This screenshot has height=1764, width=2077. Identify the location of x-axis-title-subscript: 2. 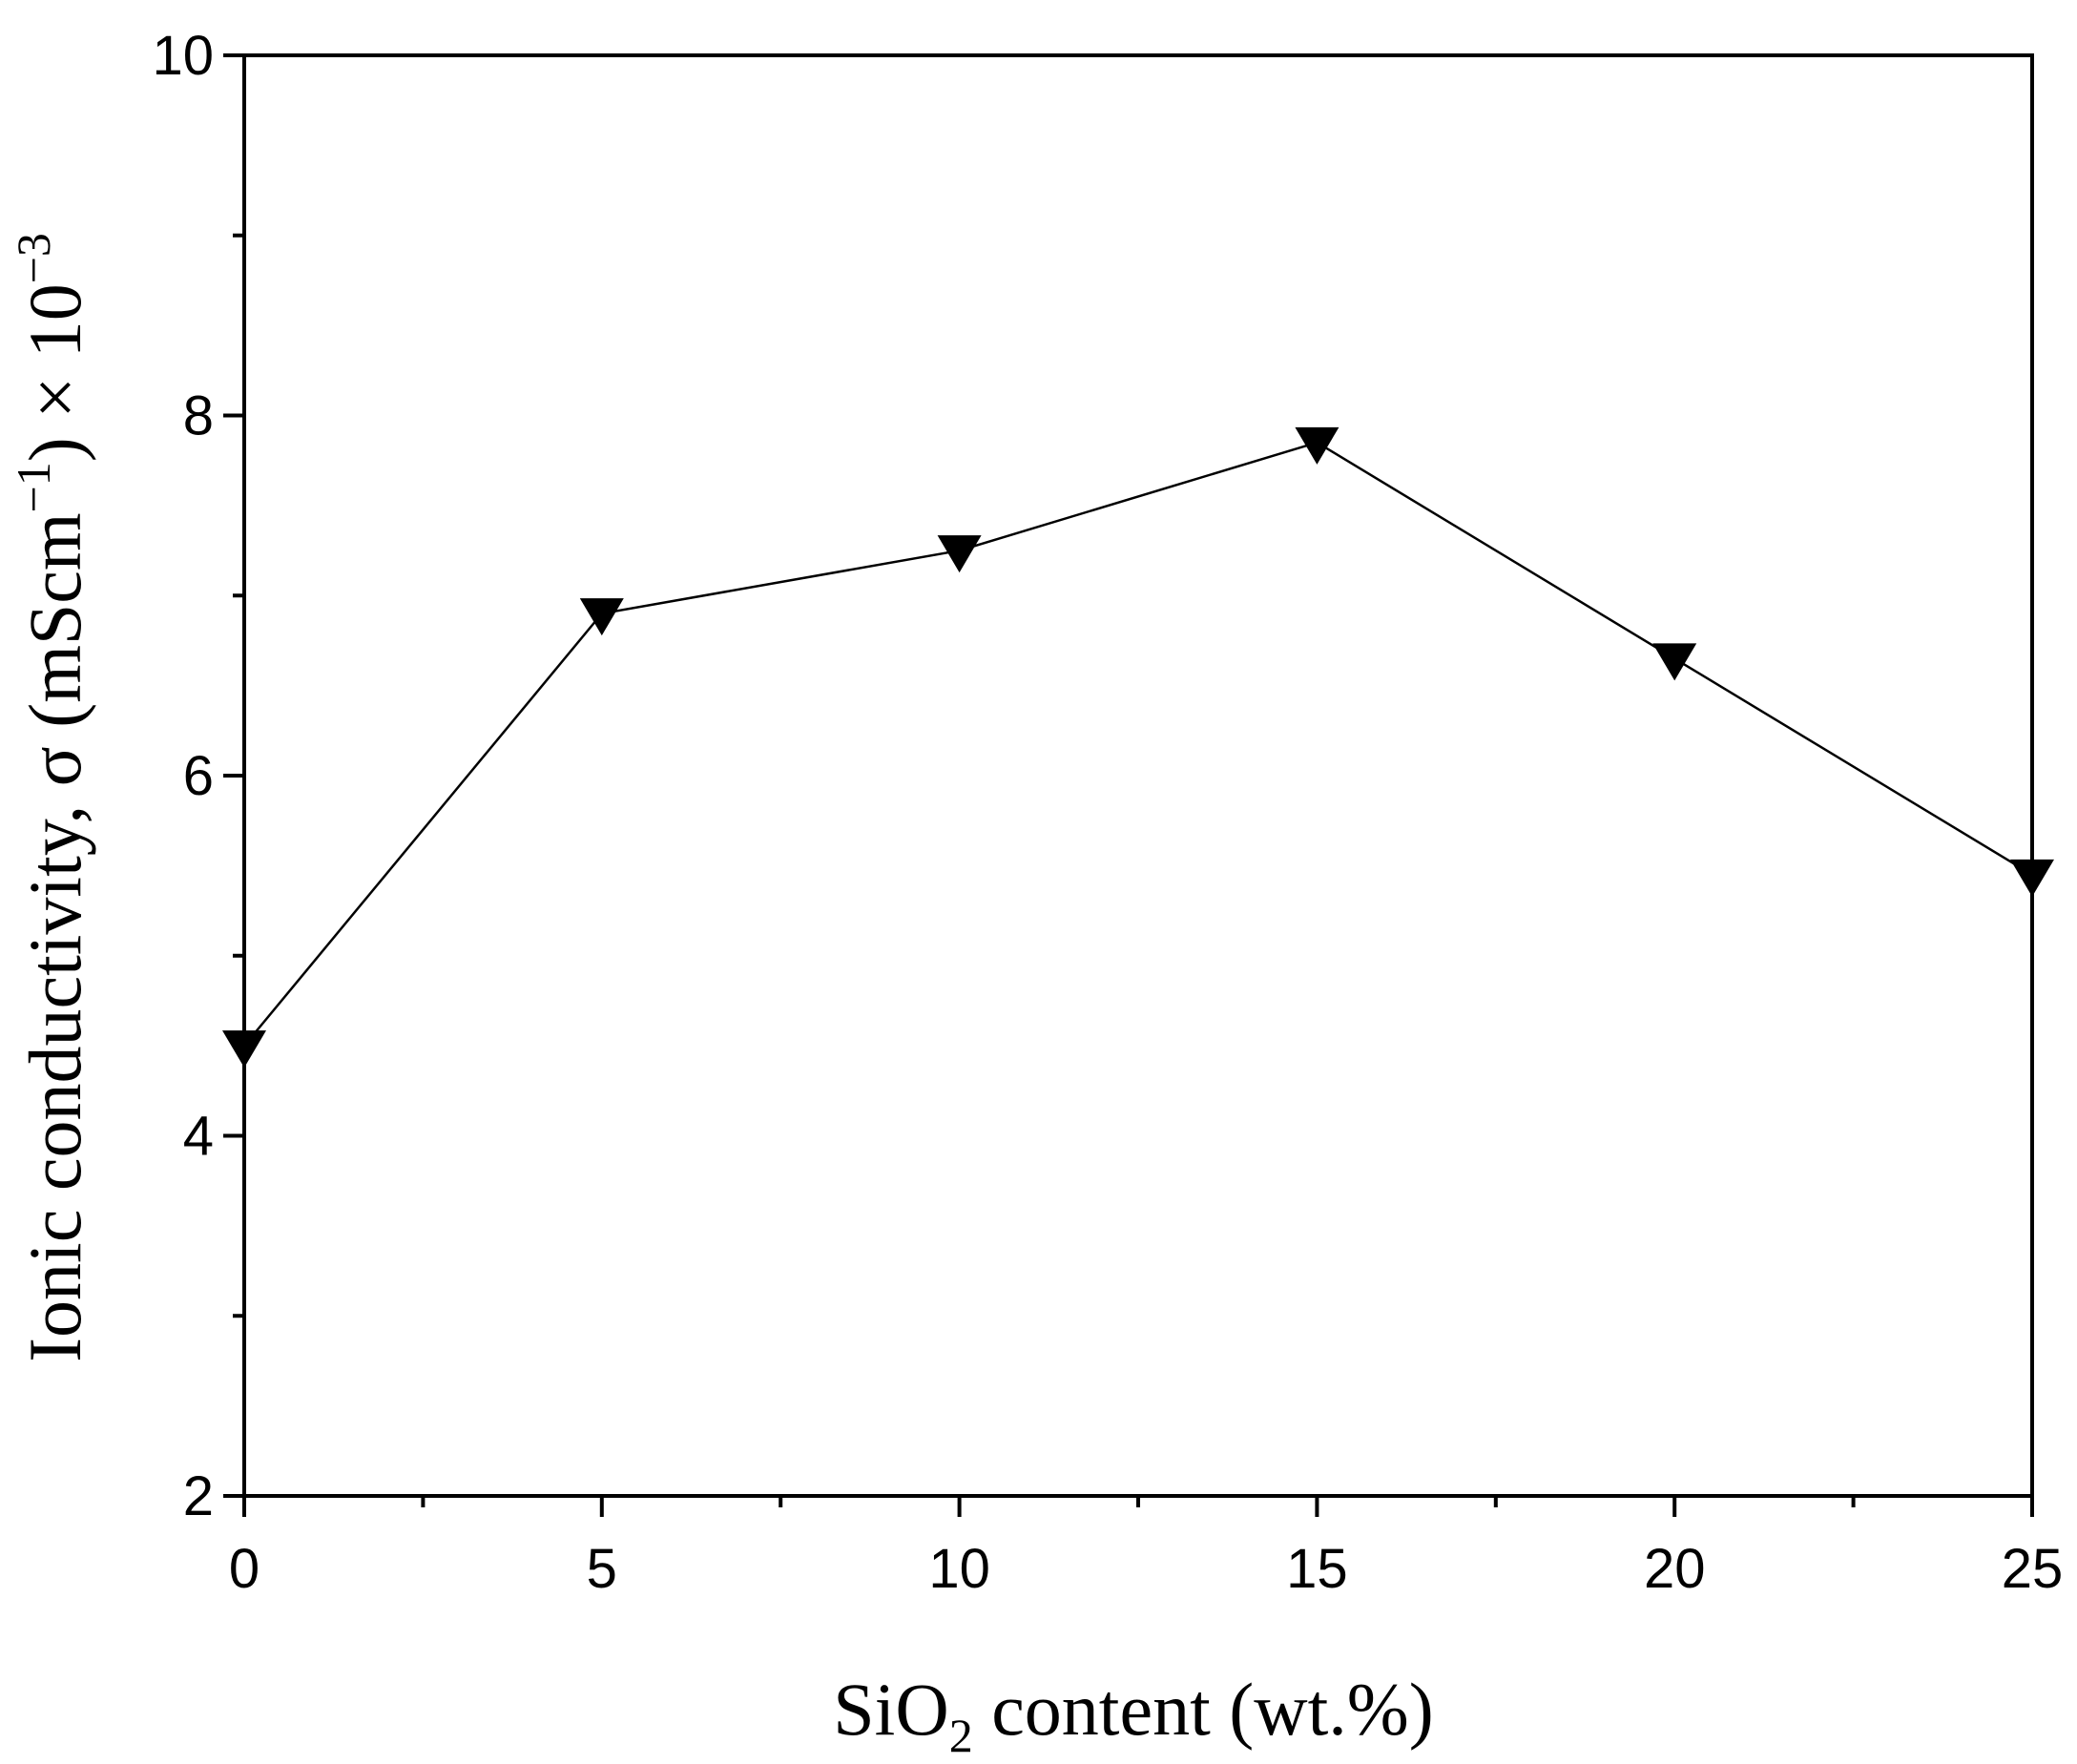
(961, 1735).